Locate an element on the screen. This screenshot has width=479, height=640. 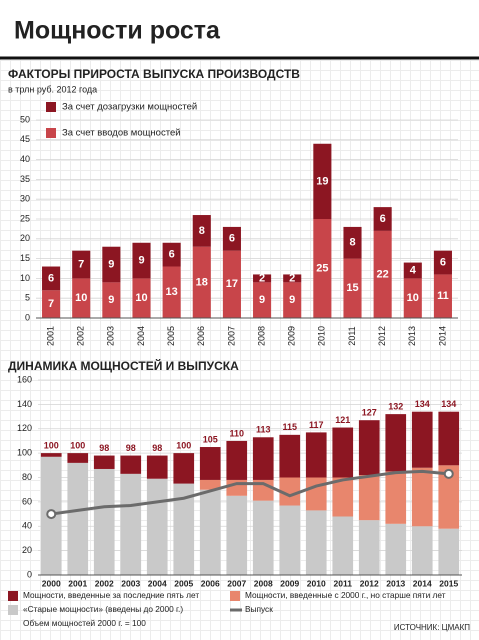
value-label: 18 is located at coordinates (202, 282).